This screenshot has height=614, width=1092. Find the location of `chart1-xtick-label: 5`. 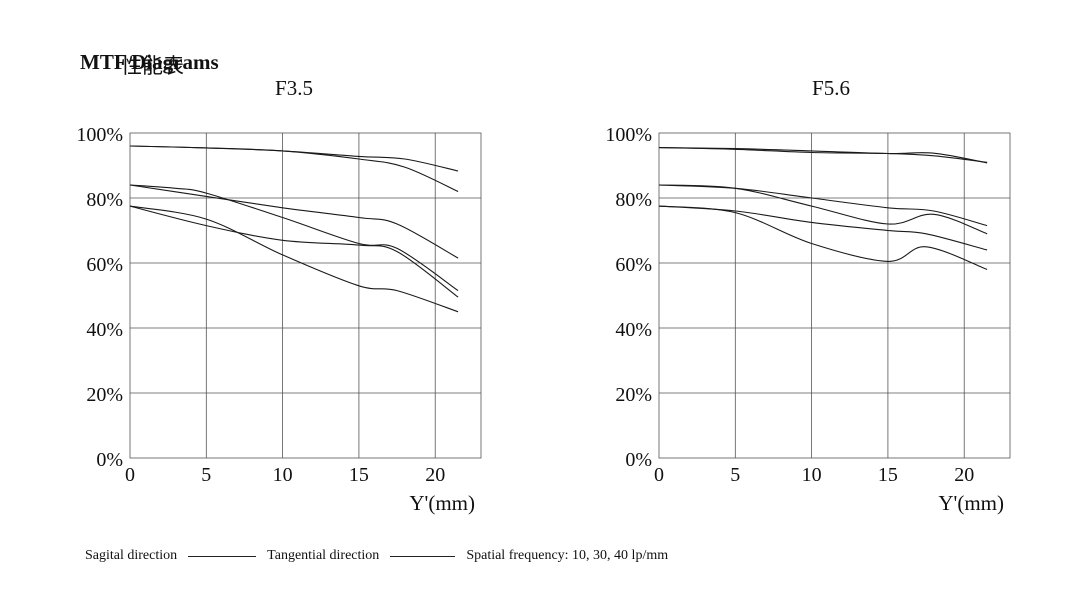

chart1-xtick-label: 5 is located at coordinates (206, 475).